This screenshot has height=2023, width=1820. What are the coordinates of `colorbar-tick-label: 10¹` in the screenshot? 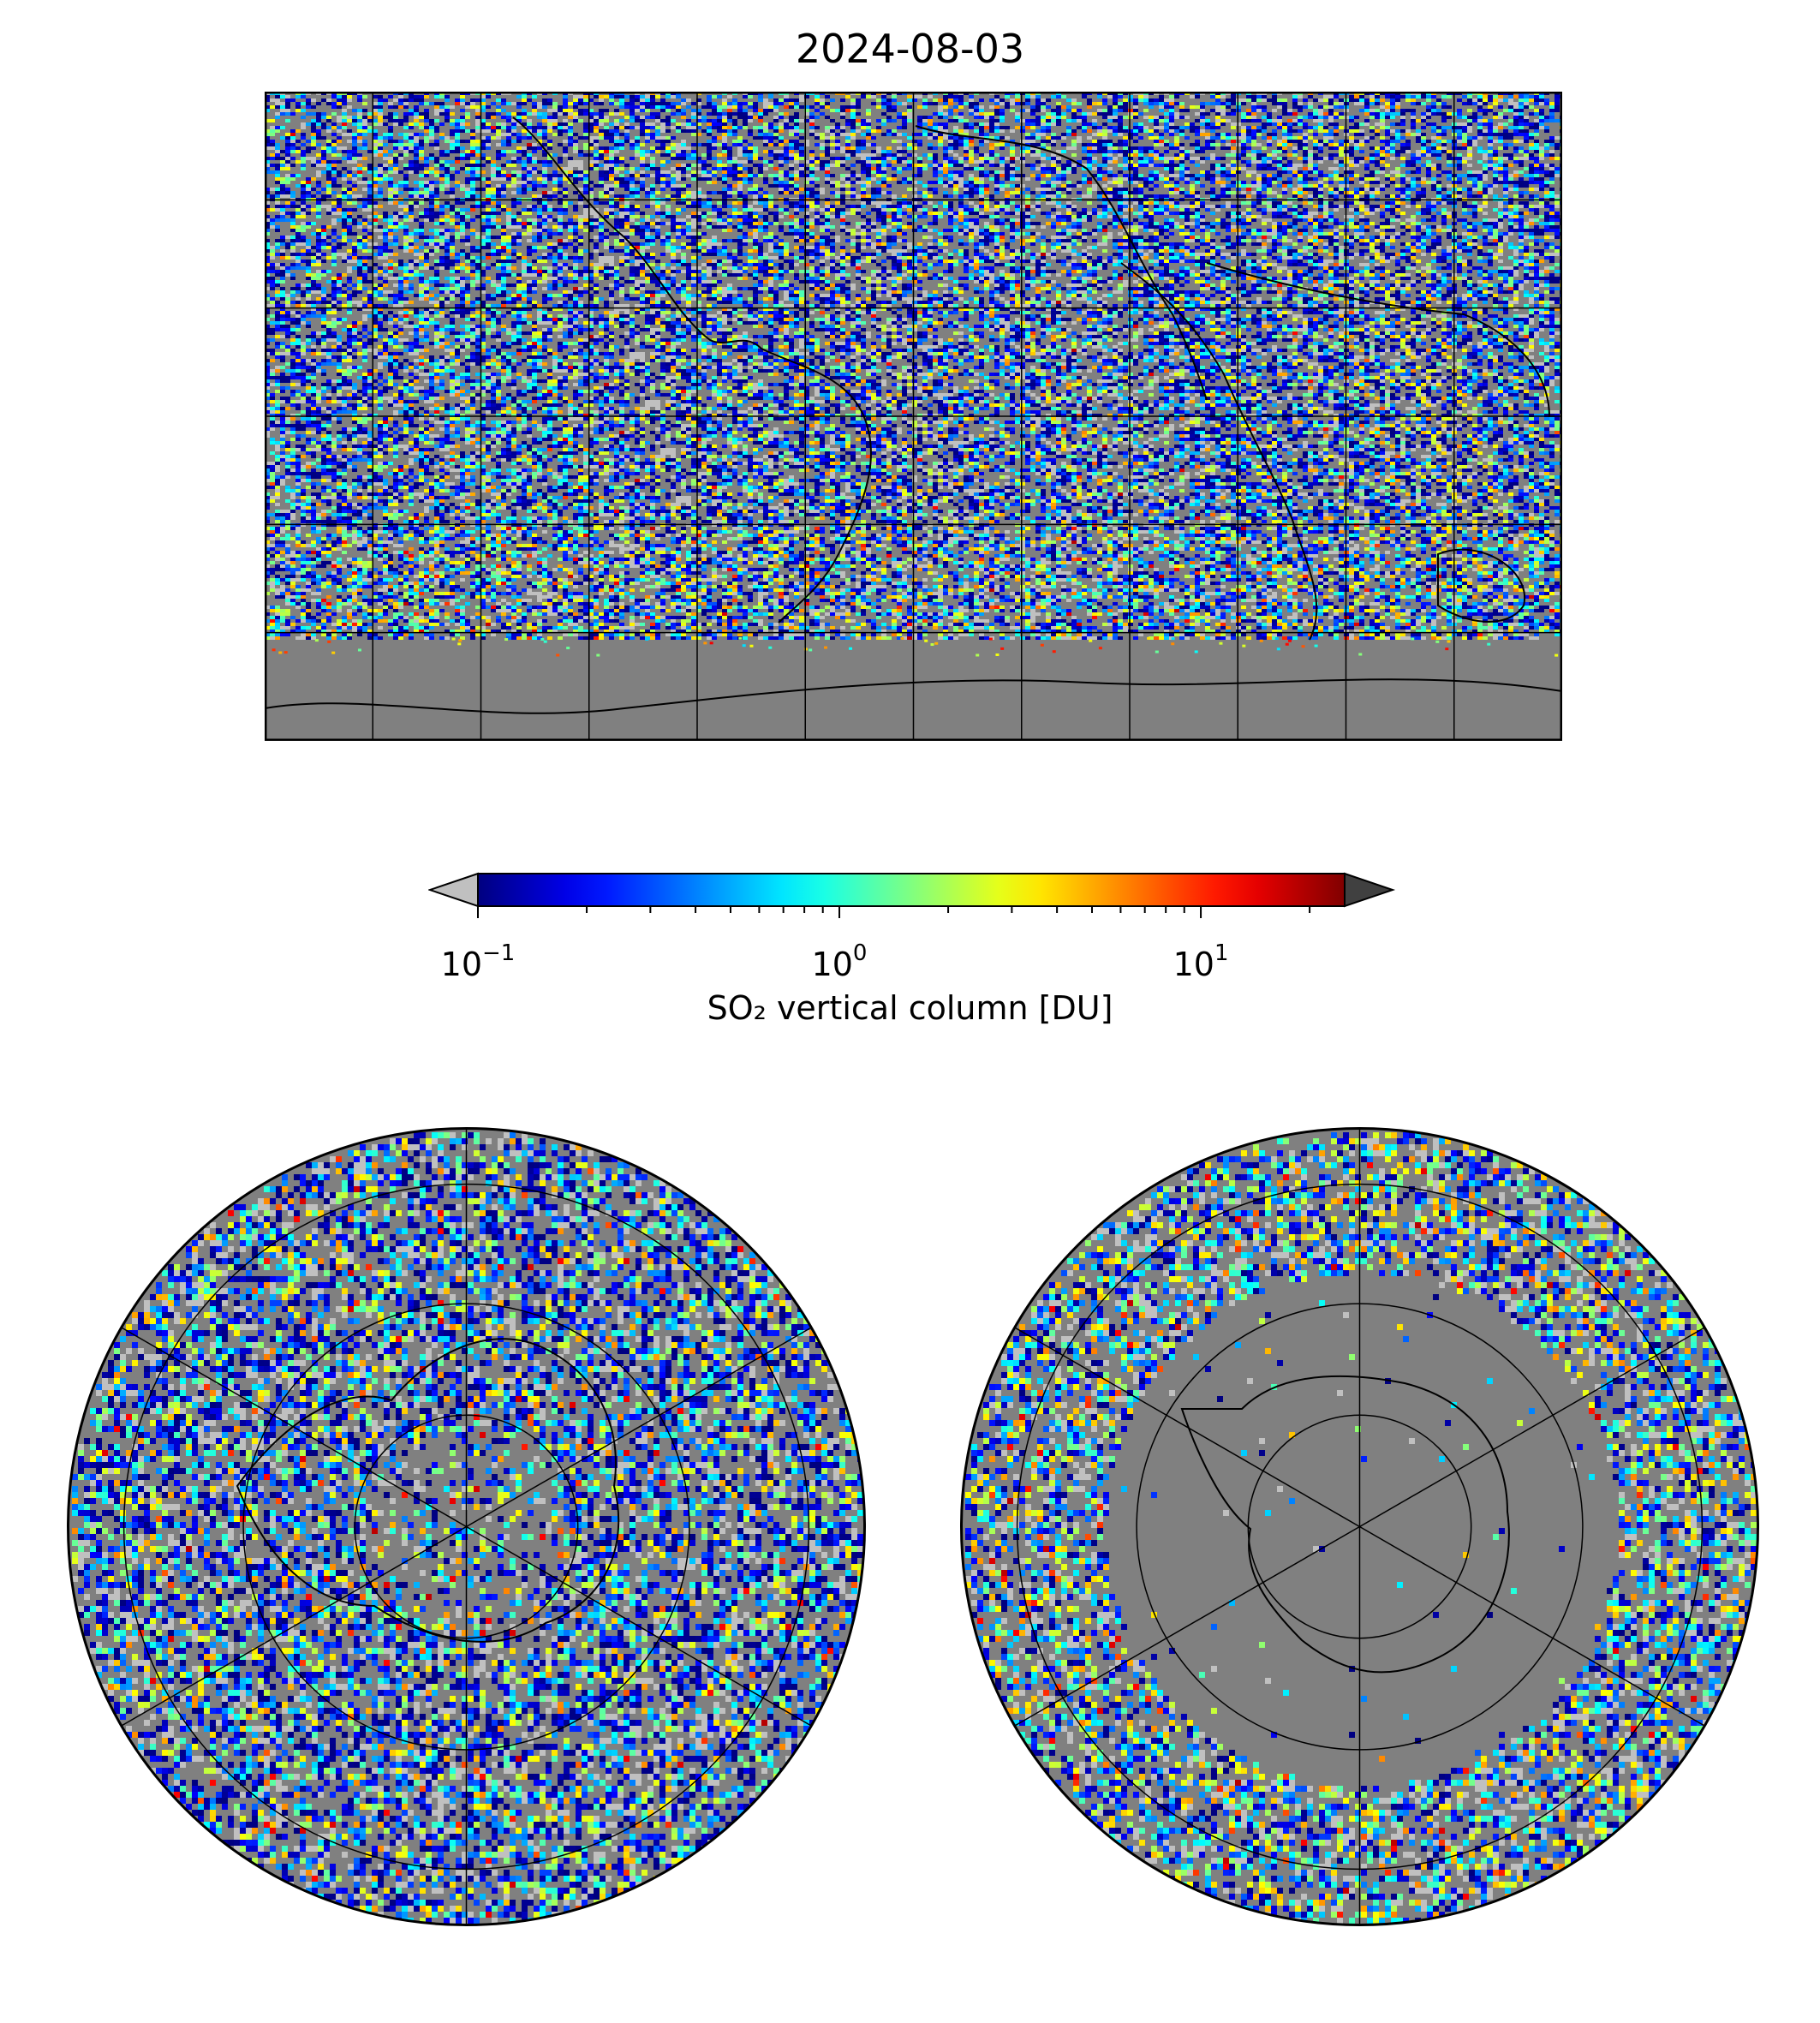 It's located at (1201, 961).